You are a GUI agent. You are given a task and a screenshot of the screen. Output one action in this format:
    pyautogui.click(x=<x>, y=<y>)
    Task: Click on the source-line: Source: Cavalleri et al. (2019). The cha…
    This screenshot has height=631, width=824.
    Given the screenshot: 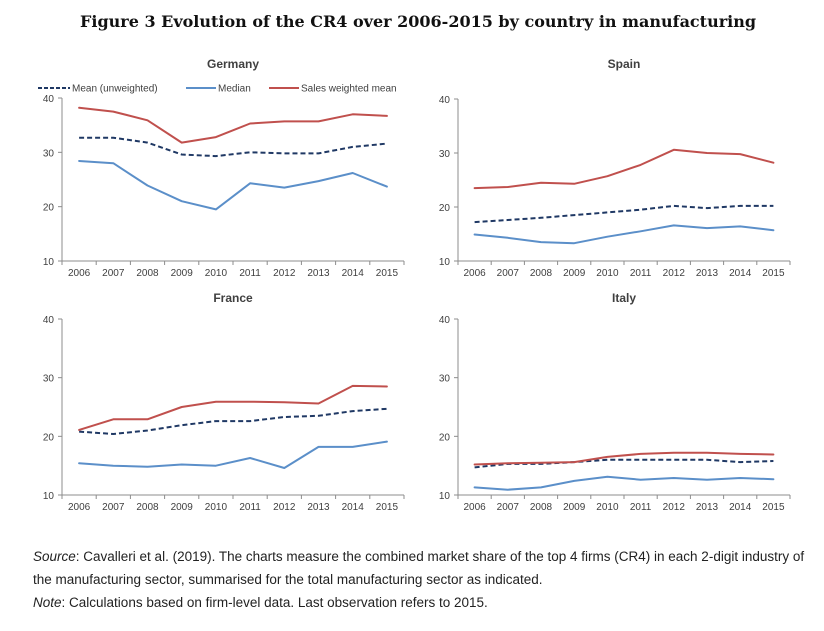 What is the action you would take?
    pyautogui.click(x=423, y=568)
    